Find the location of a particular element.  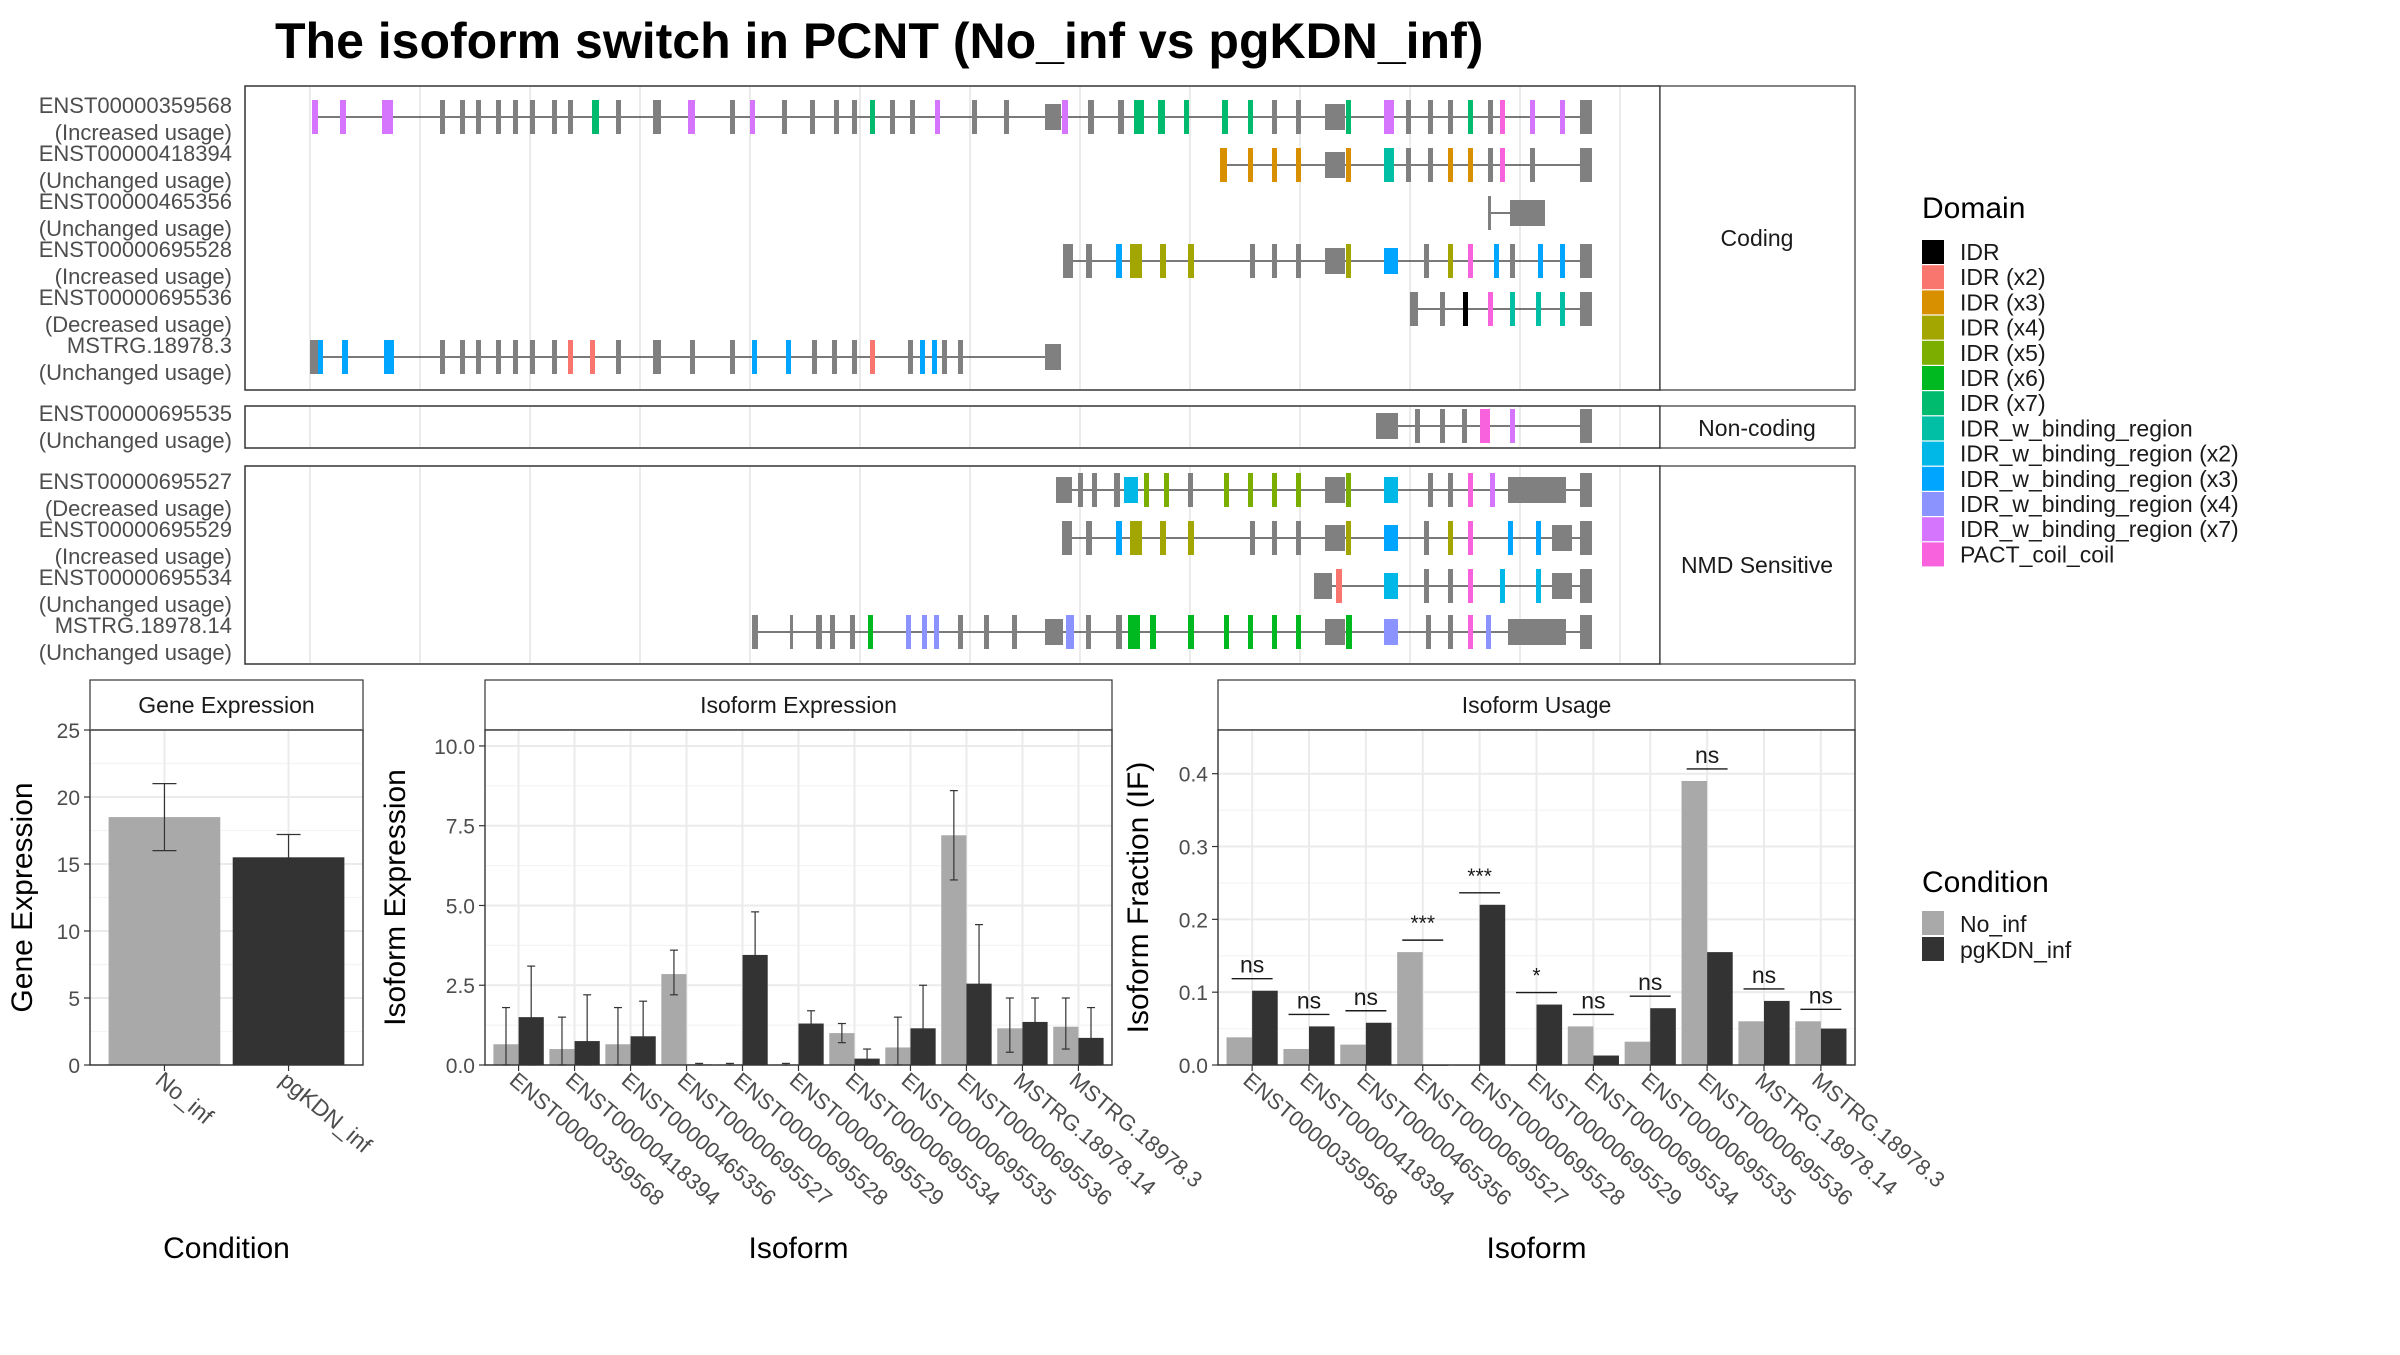

y-tick-label: 15 is located at coordinates (68, 865).